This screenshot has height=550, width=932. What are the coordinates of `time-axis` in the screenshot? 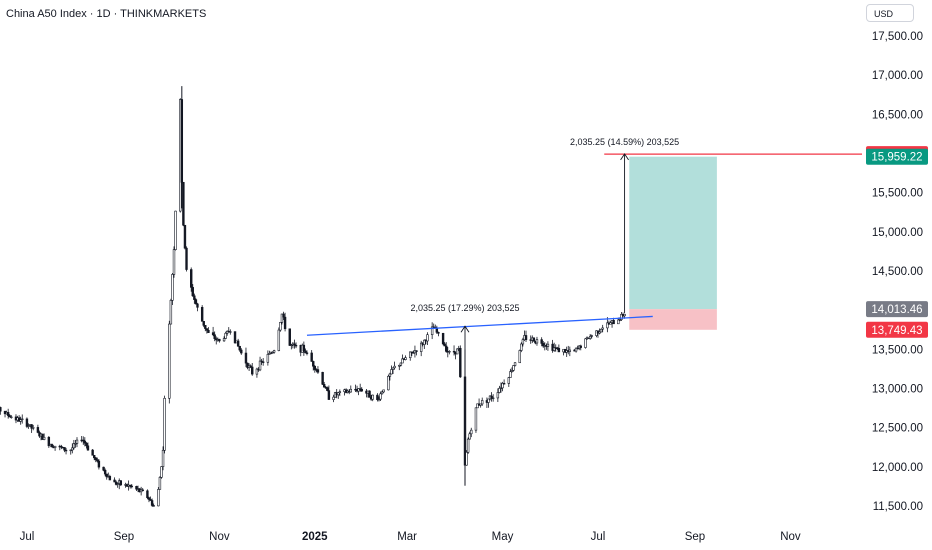 It's located at (431, 535).